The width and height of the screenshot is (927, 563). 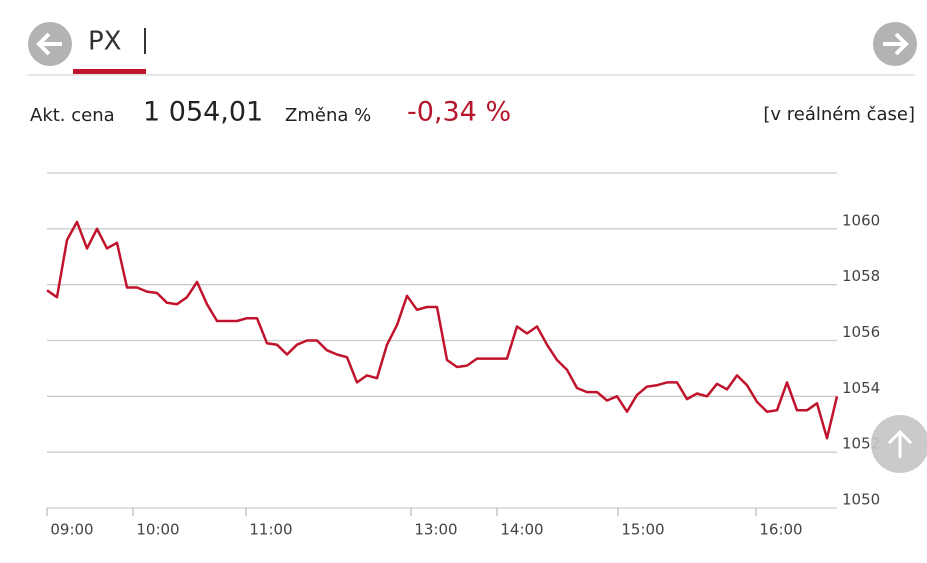 I want to click on x-tick-label: 09:00, so click(x=71, y=530).